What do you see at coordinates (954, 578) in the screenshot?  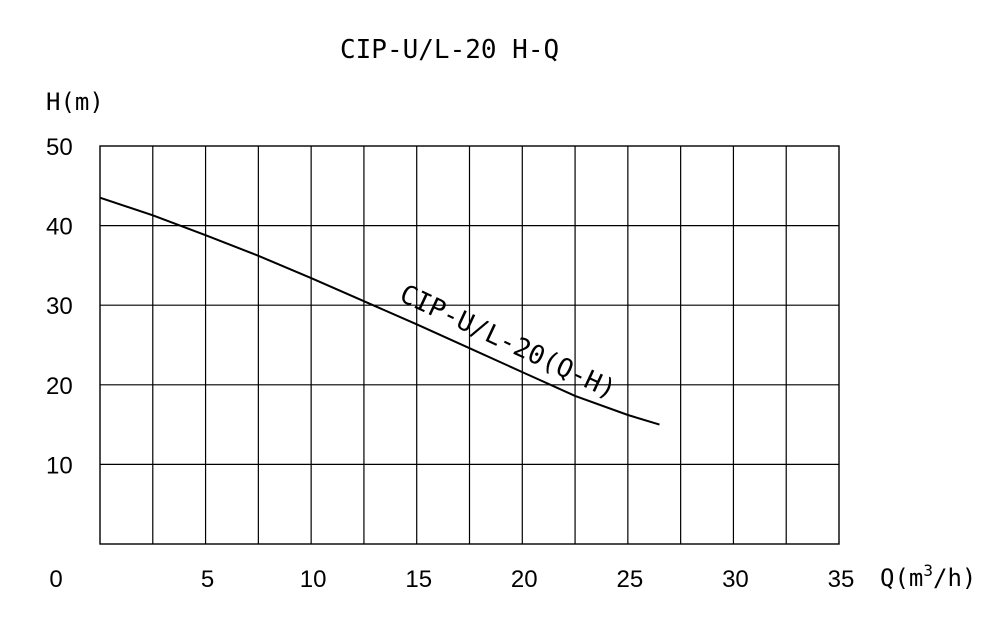 I see `x-axis-title-tail: /h)` at bounding box center [954, 578].